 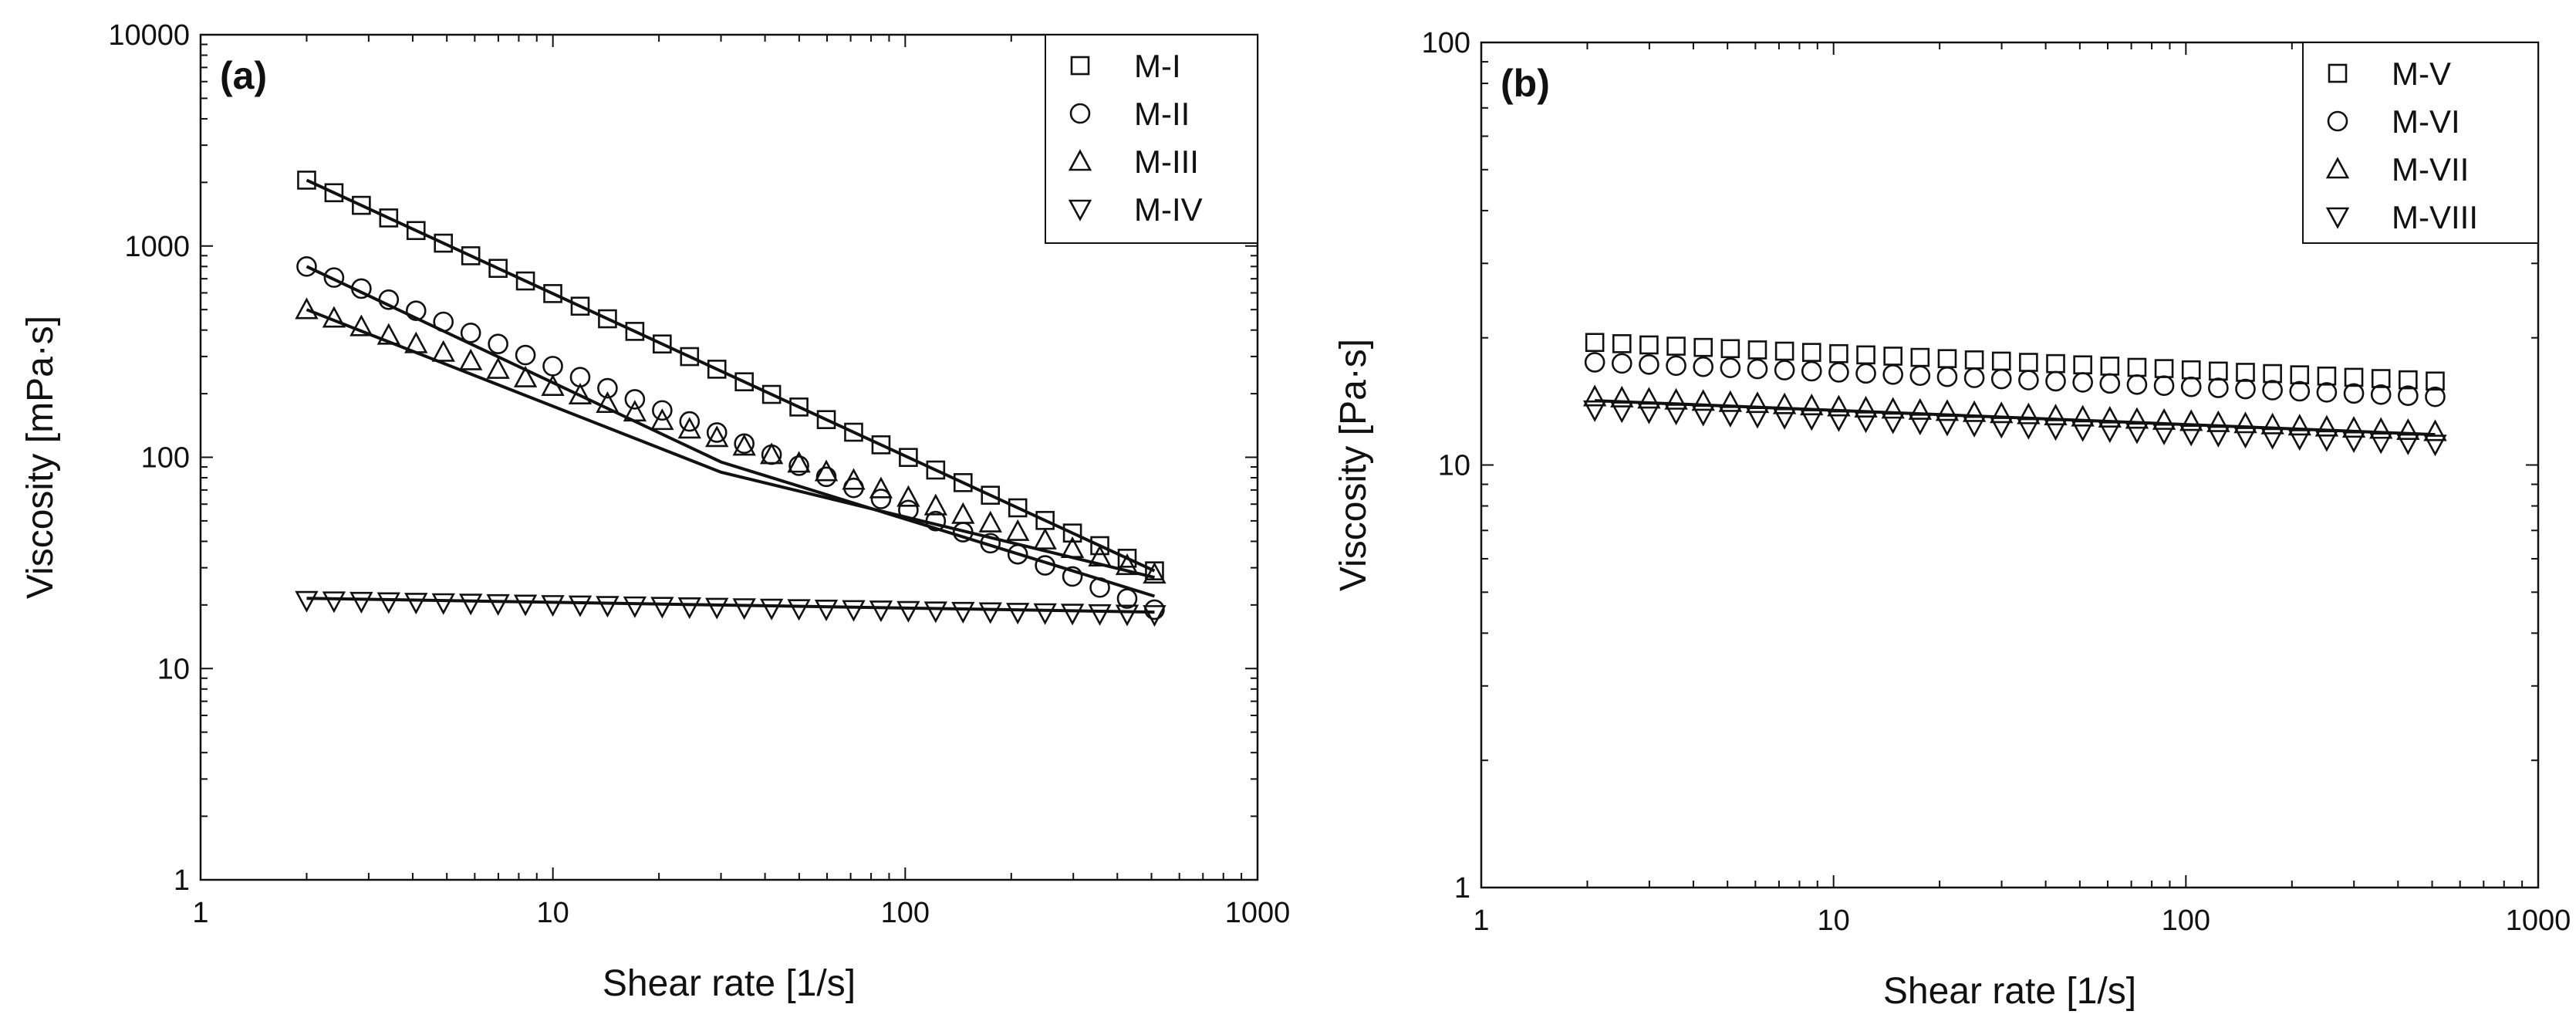 I want to click on y-tick-label: 1, so click(x=1462, y=888).